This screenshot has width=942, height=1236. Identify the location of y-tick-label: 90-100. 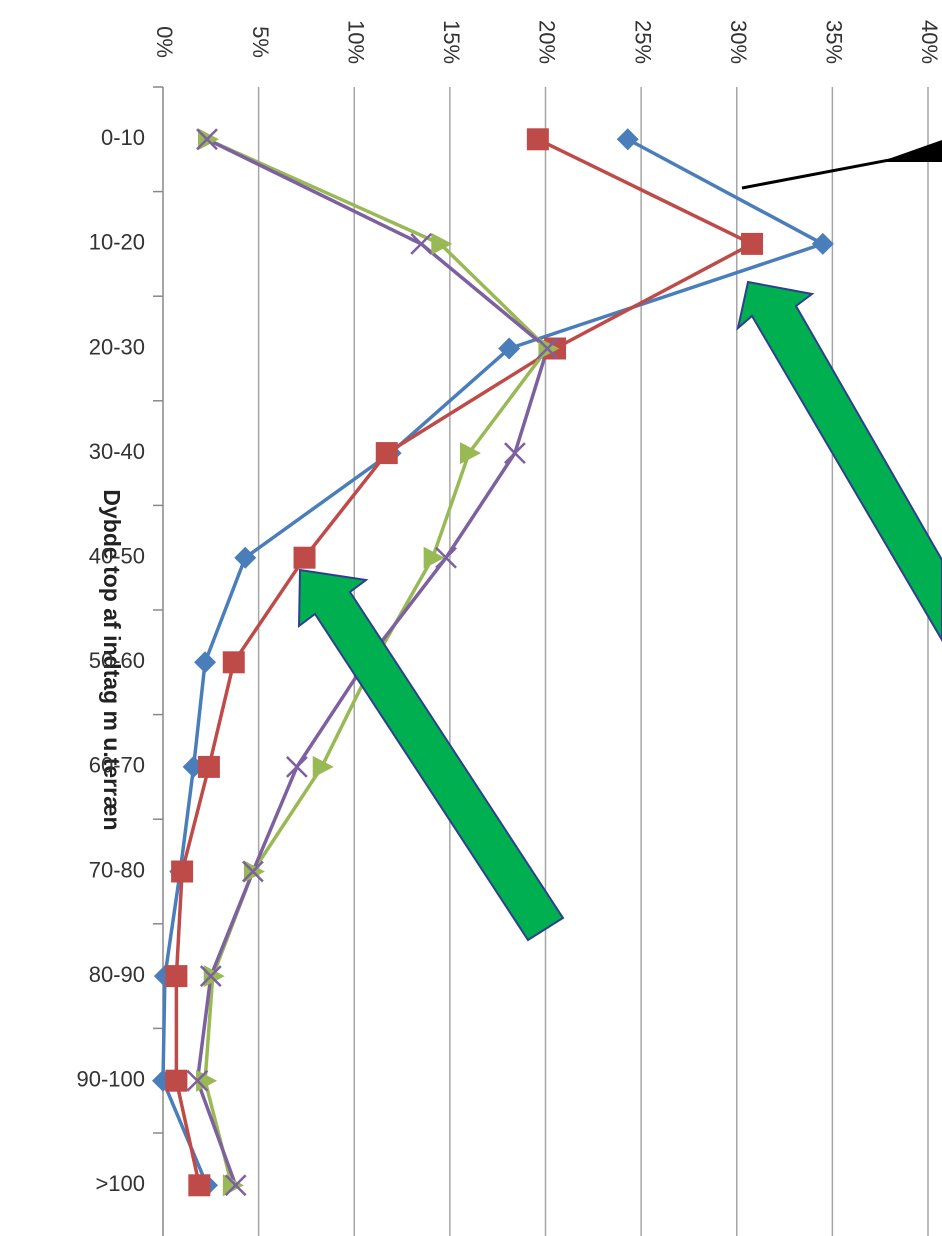
(110, 1079).